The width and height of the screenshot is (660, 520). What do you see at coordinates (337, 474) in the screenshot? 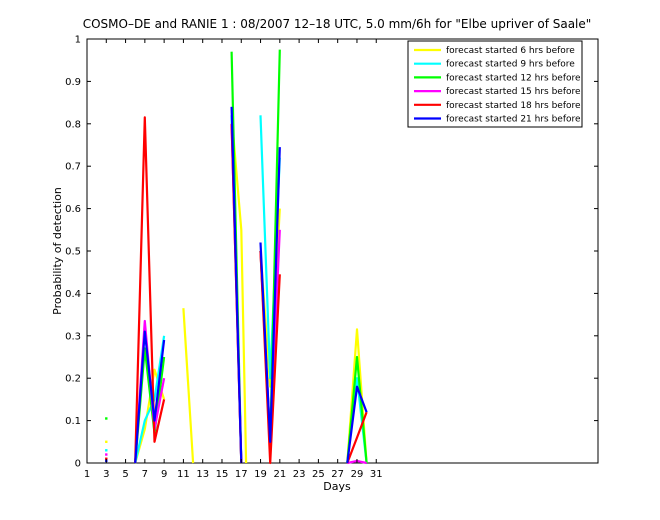
I see `x-tick-label: 27` at bounding box center [337, 474].